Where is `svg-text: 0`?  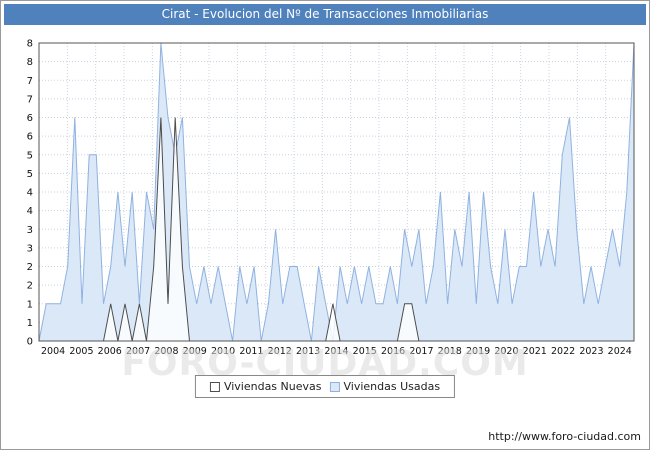
svg-text: 0 is located at coordinates (30, 342).